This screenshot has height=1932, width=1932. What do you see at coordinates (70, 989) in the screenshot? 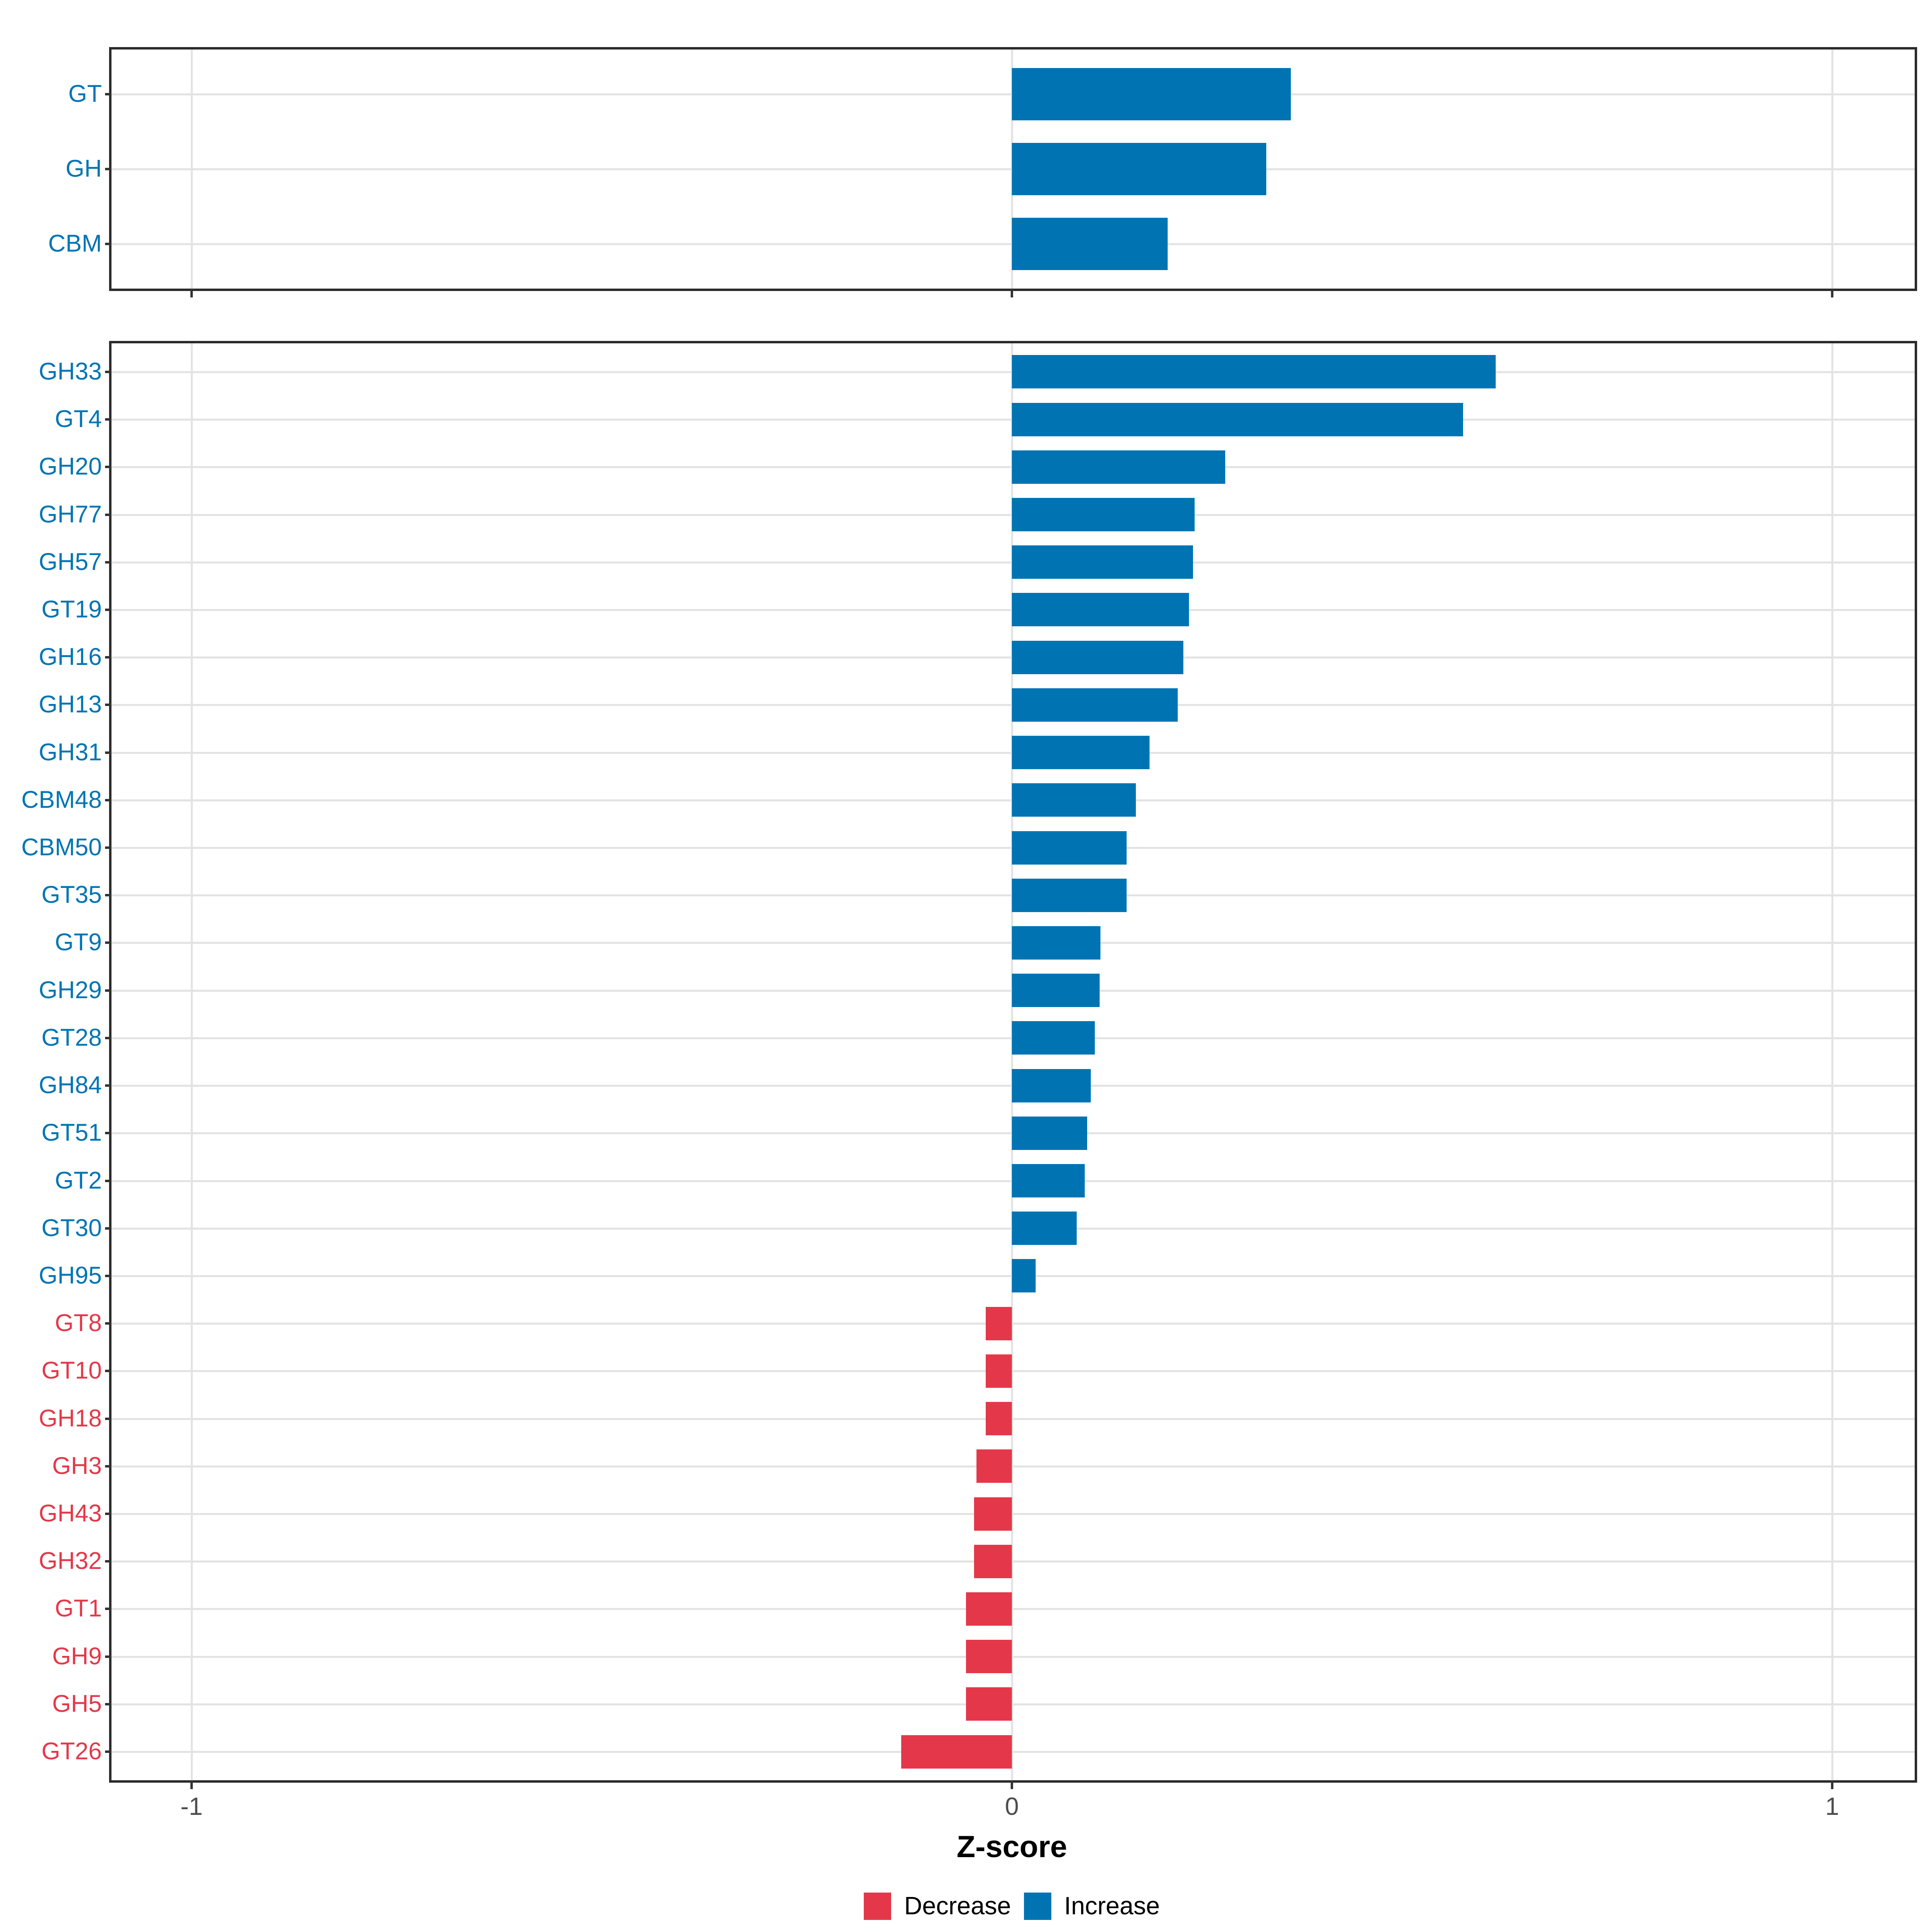
I see `y-label-GH29: GH29` at bounding box center [70, 989].